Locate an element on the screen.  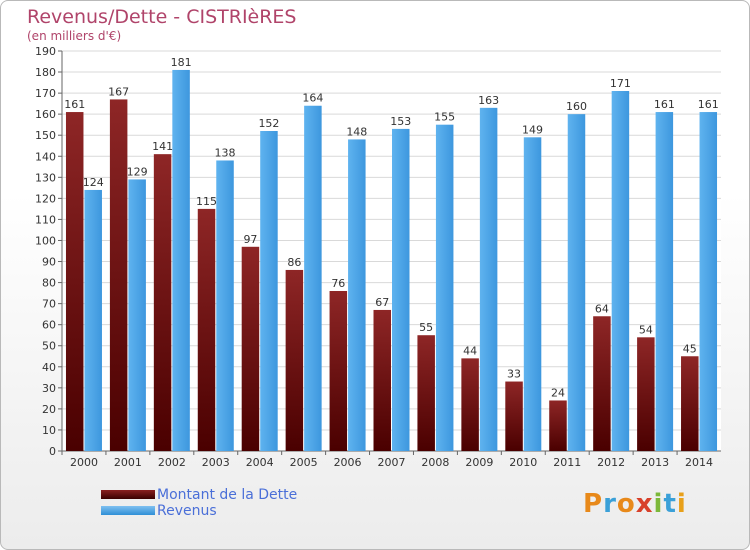
x-tick-label: 2005 is located at coordinates (304, 462).